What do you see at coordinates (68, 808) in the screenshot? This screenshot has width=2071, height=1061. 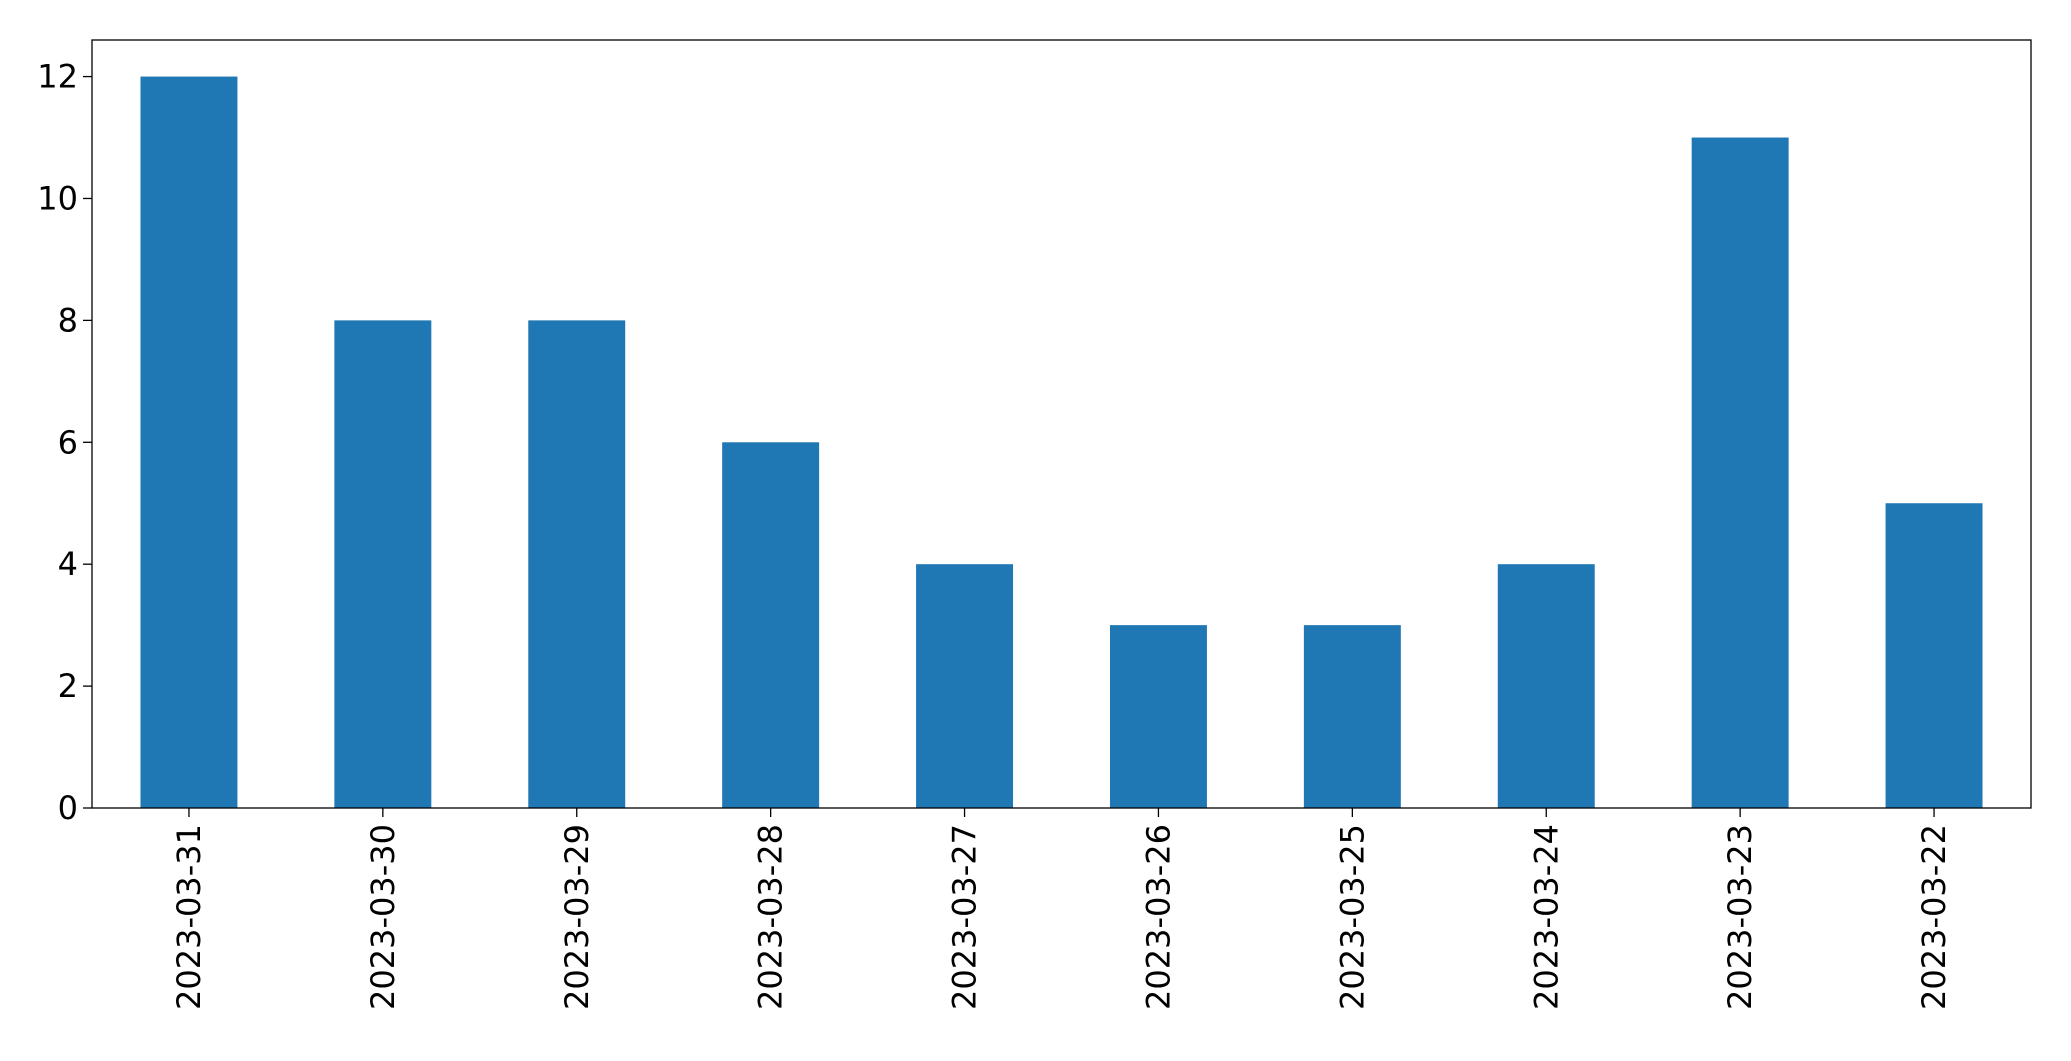 I see `y-tick-label: 0` at bounding box center [68, 808].